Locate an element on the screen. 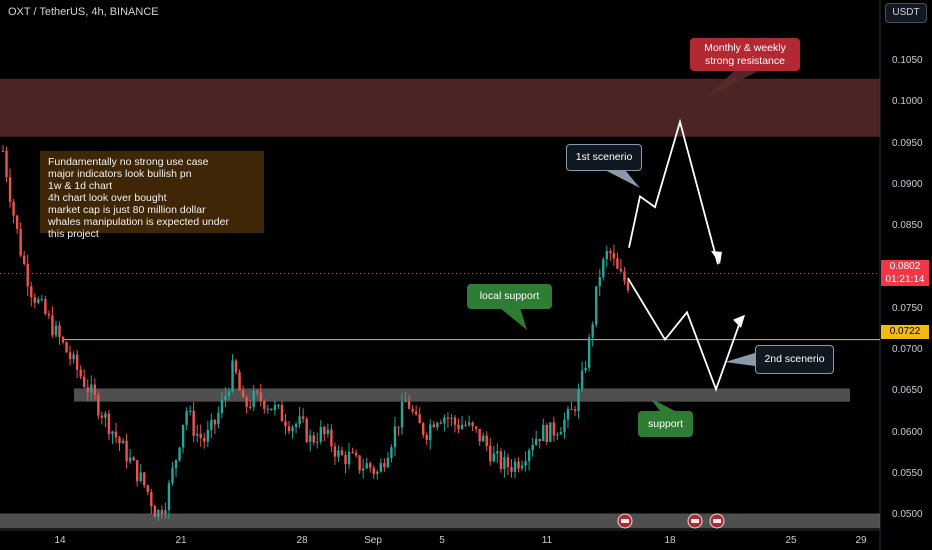 Image resolution: width=932 pixels, height=550 pixels. resistance-callout: Monthly & weekly strong resistance is located at coordinates (745, 54).